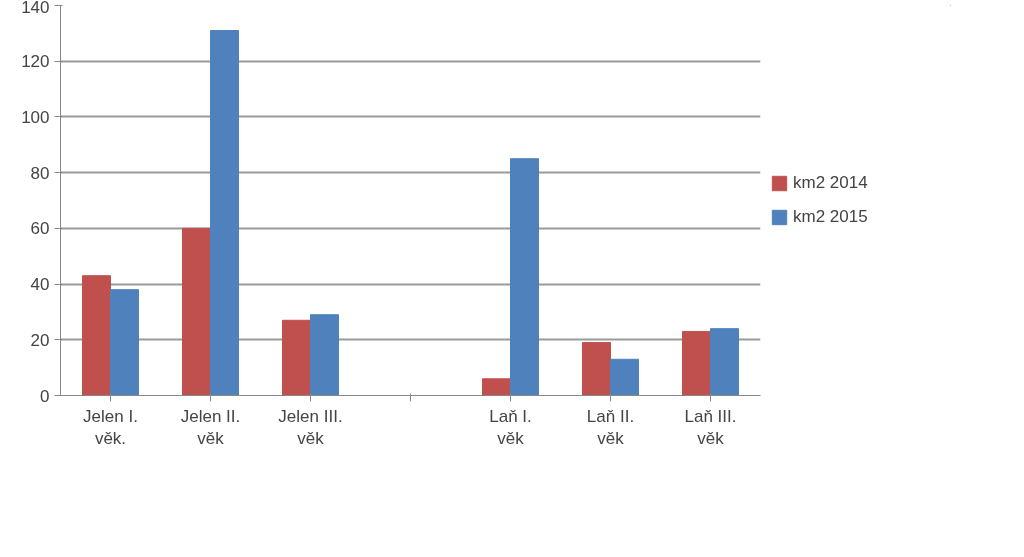 The width and height of the screenshot is (1024, 557). What do you see at coordinates (40, 285) in the screenshot?
I see `y-tick-label: 40` at bounding box center [40, 285].